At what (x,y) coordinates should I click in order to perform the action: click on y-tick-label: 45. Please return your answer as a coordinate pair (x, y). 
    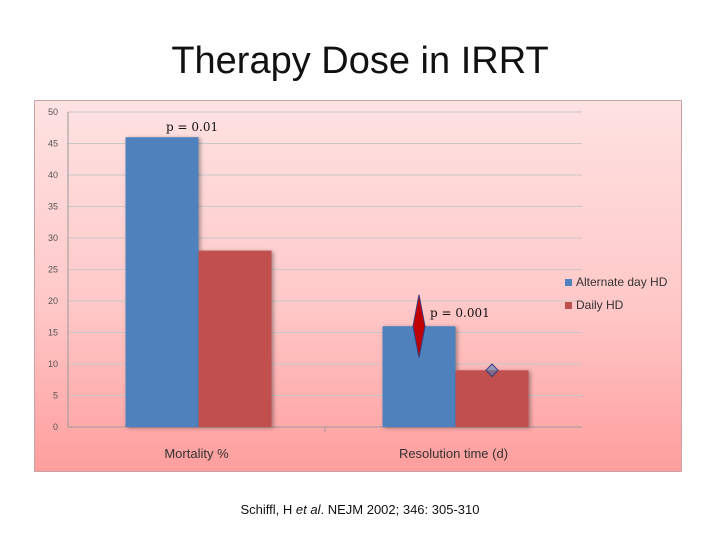
    Looking at the image, I should click on (53, 144).